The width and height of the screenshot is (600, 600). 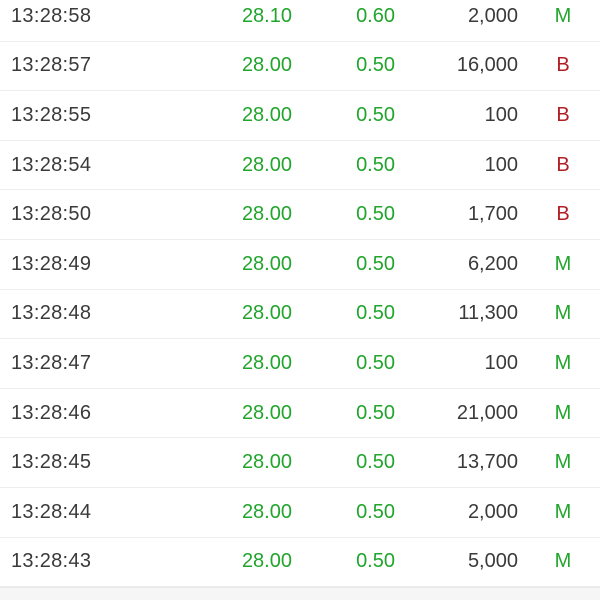 I want to click on section-divider-strip, so click(x=300, y=593).